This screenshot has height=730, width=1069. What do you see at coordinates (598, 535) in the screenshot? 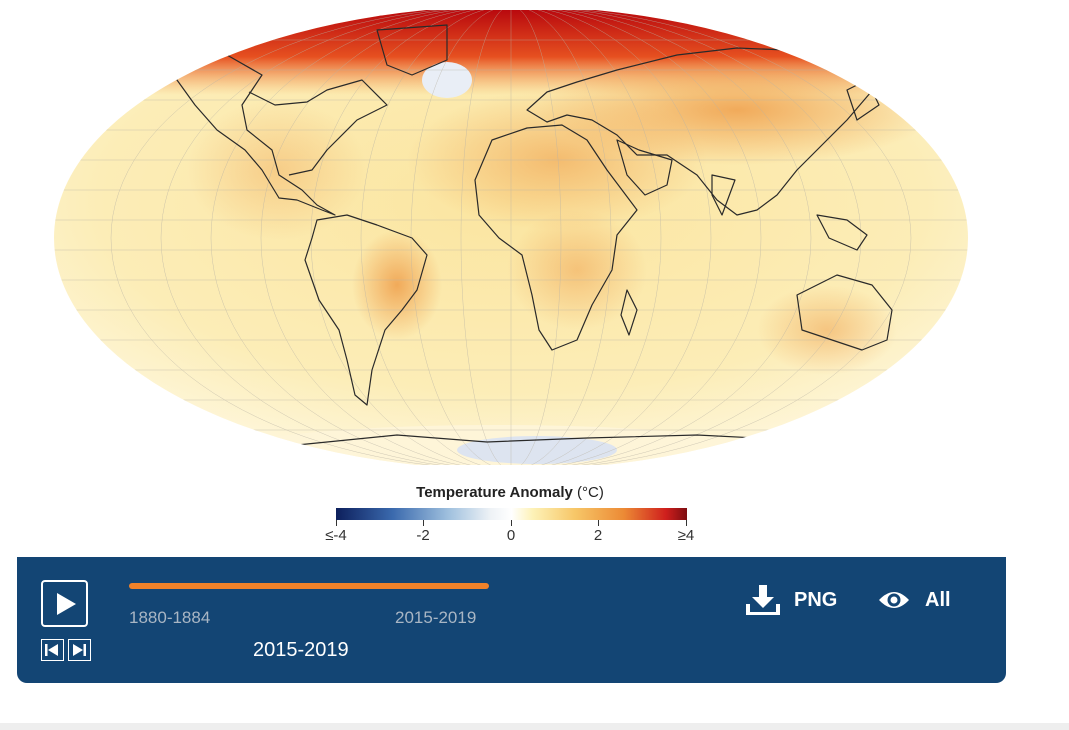
I see `legend-tick-label: 2` at bounding box center [598, 535].